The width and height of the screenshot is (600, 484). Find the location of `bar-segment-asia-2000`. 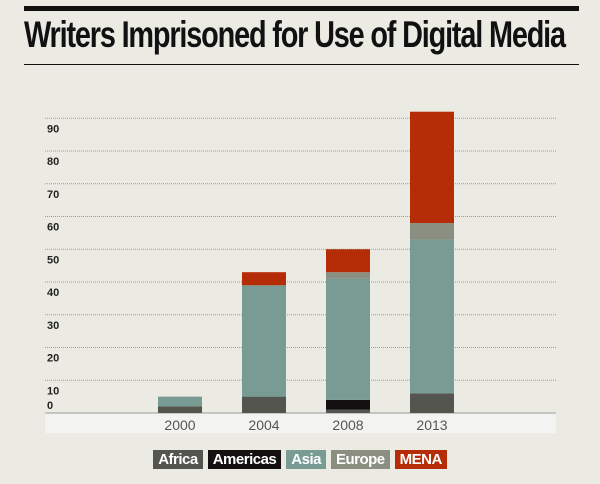

bar-segment-asia-2000 is located at coordinates (180, 401).